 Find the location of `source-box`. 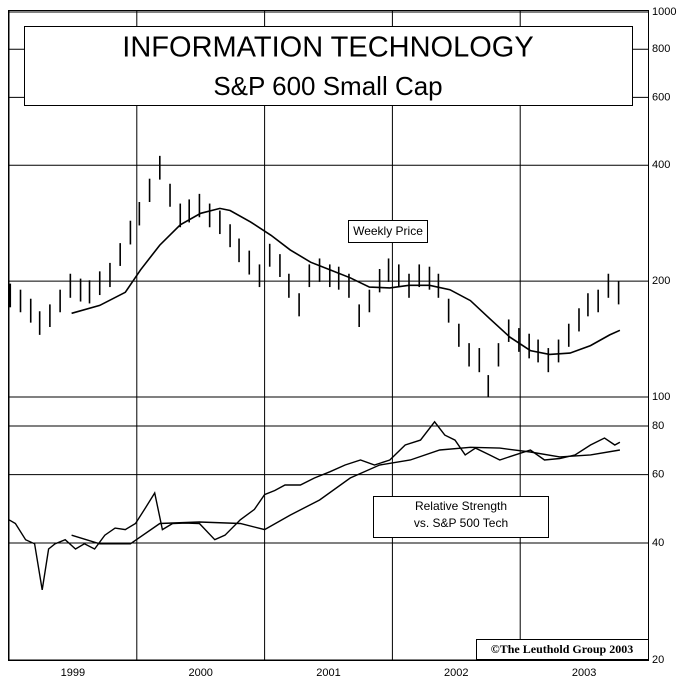

source-box is located at coordinates (562, 649).